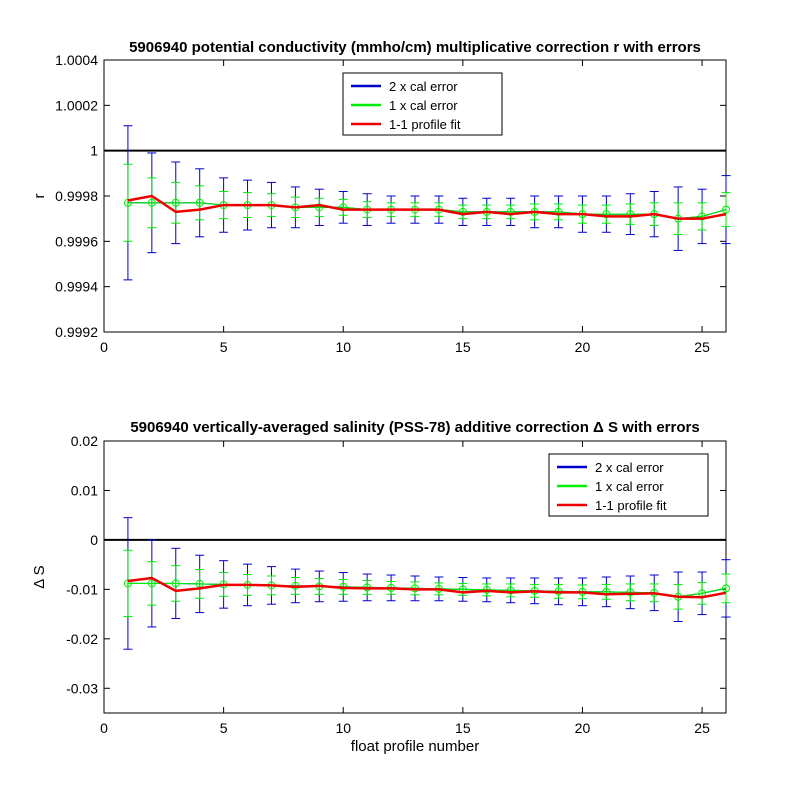  I want to click on y-tick-label: 0.9996, so click(76, 241).